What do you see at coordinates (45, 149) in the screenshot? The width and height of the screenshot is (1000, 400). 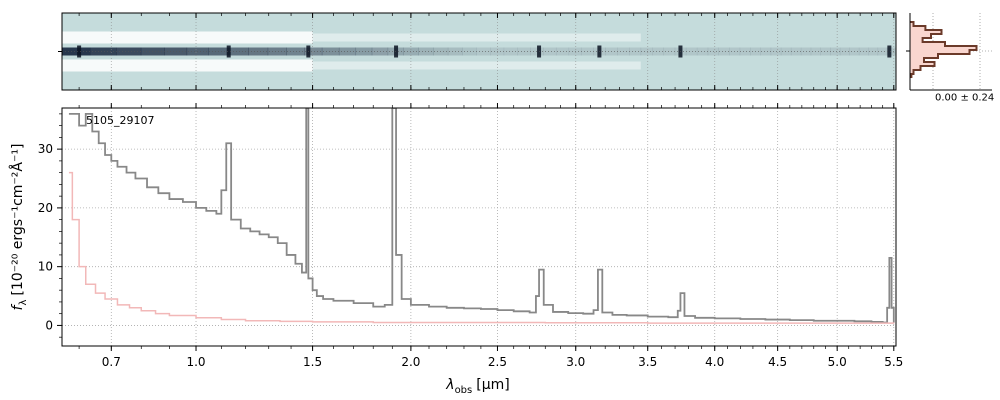 I see `y-tick-label: 30` at bounding box center [45, 149].